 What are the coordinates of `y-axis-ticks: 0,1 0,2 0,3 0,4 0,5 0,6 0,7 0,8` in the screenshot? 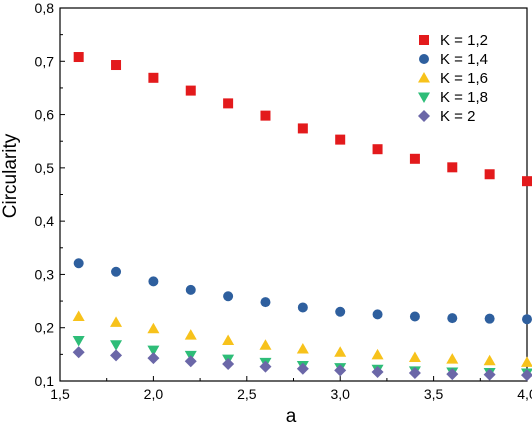 It's located at (50, 194).